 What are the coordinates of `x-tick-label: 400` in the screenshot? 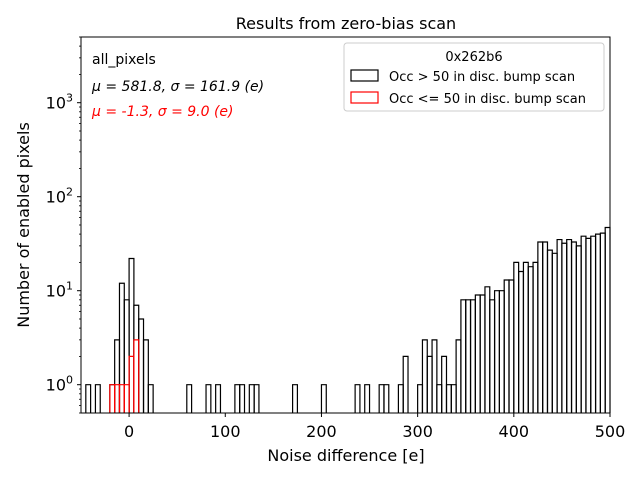 It's located at (514, 431).